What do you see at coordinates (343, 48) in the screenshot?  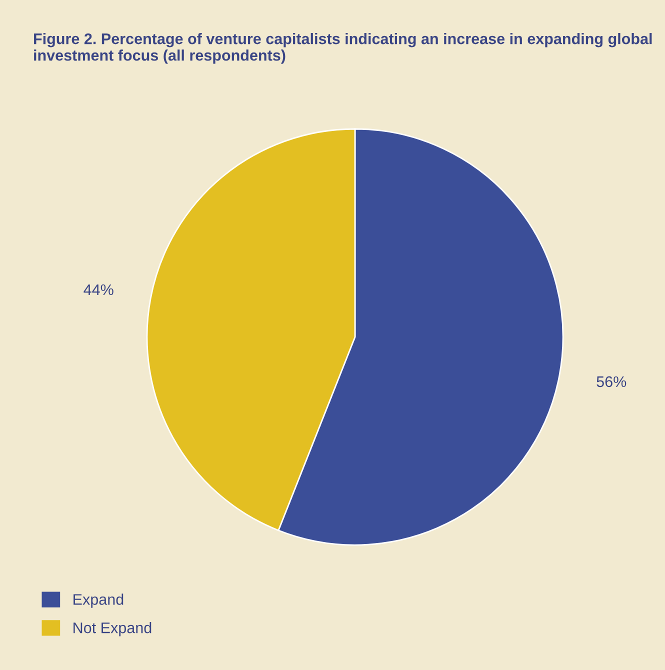 I see `chart-title: Figure 2. Percentage of venture capitalists indicating an increase in expanding global investment focus (all respondents)` at bounding box center [343, 48].